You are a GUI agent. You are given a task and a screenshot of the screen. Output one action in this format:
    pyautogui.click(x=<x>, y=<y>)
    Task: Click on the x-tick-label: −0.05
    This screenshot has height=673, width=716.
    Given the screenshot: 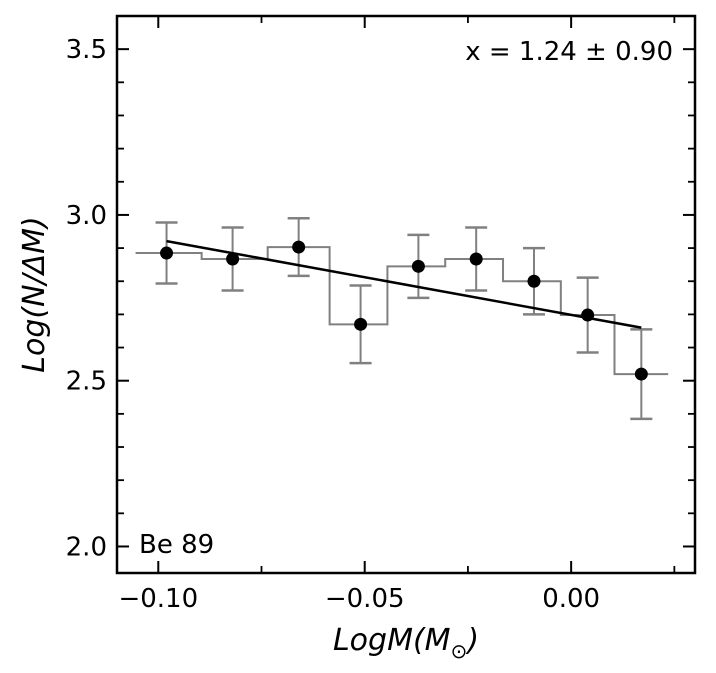 What is the action you would take?
    pyautogui.click(x=365, y=599)
    